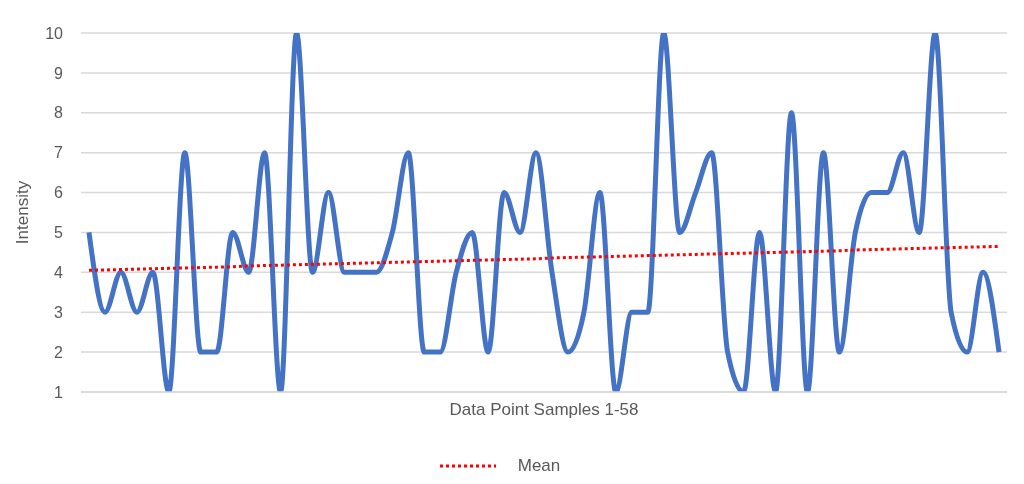 This screenshot has height=484, width=1024. Describe the element at coordinates (59, 312) in the screenshot. I see `y-tick-label: 3` at that location.